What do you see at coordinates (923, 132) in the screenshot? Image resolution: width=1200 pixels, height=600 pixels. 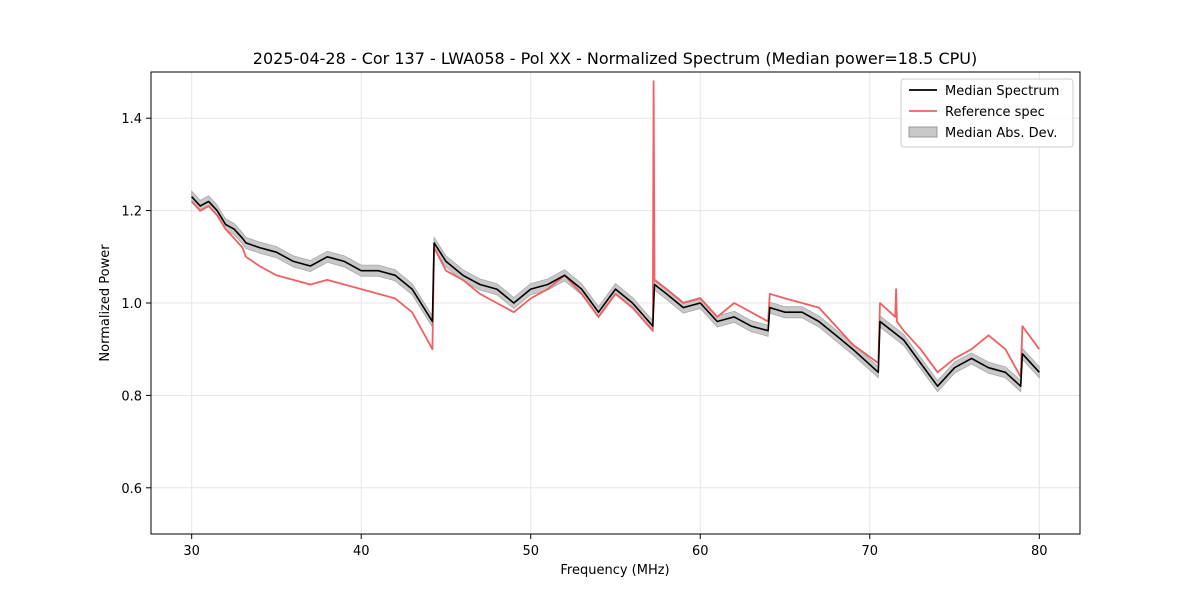 I see `legend-mad-swatch` at bounding box center [923, 132].